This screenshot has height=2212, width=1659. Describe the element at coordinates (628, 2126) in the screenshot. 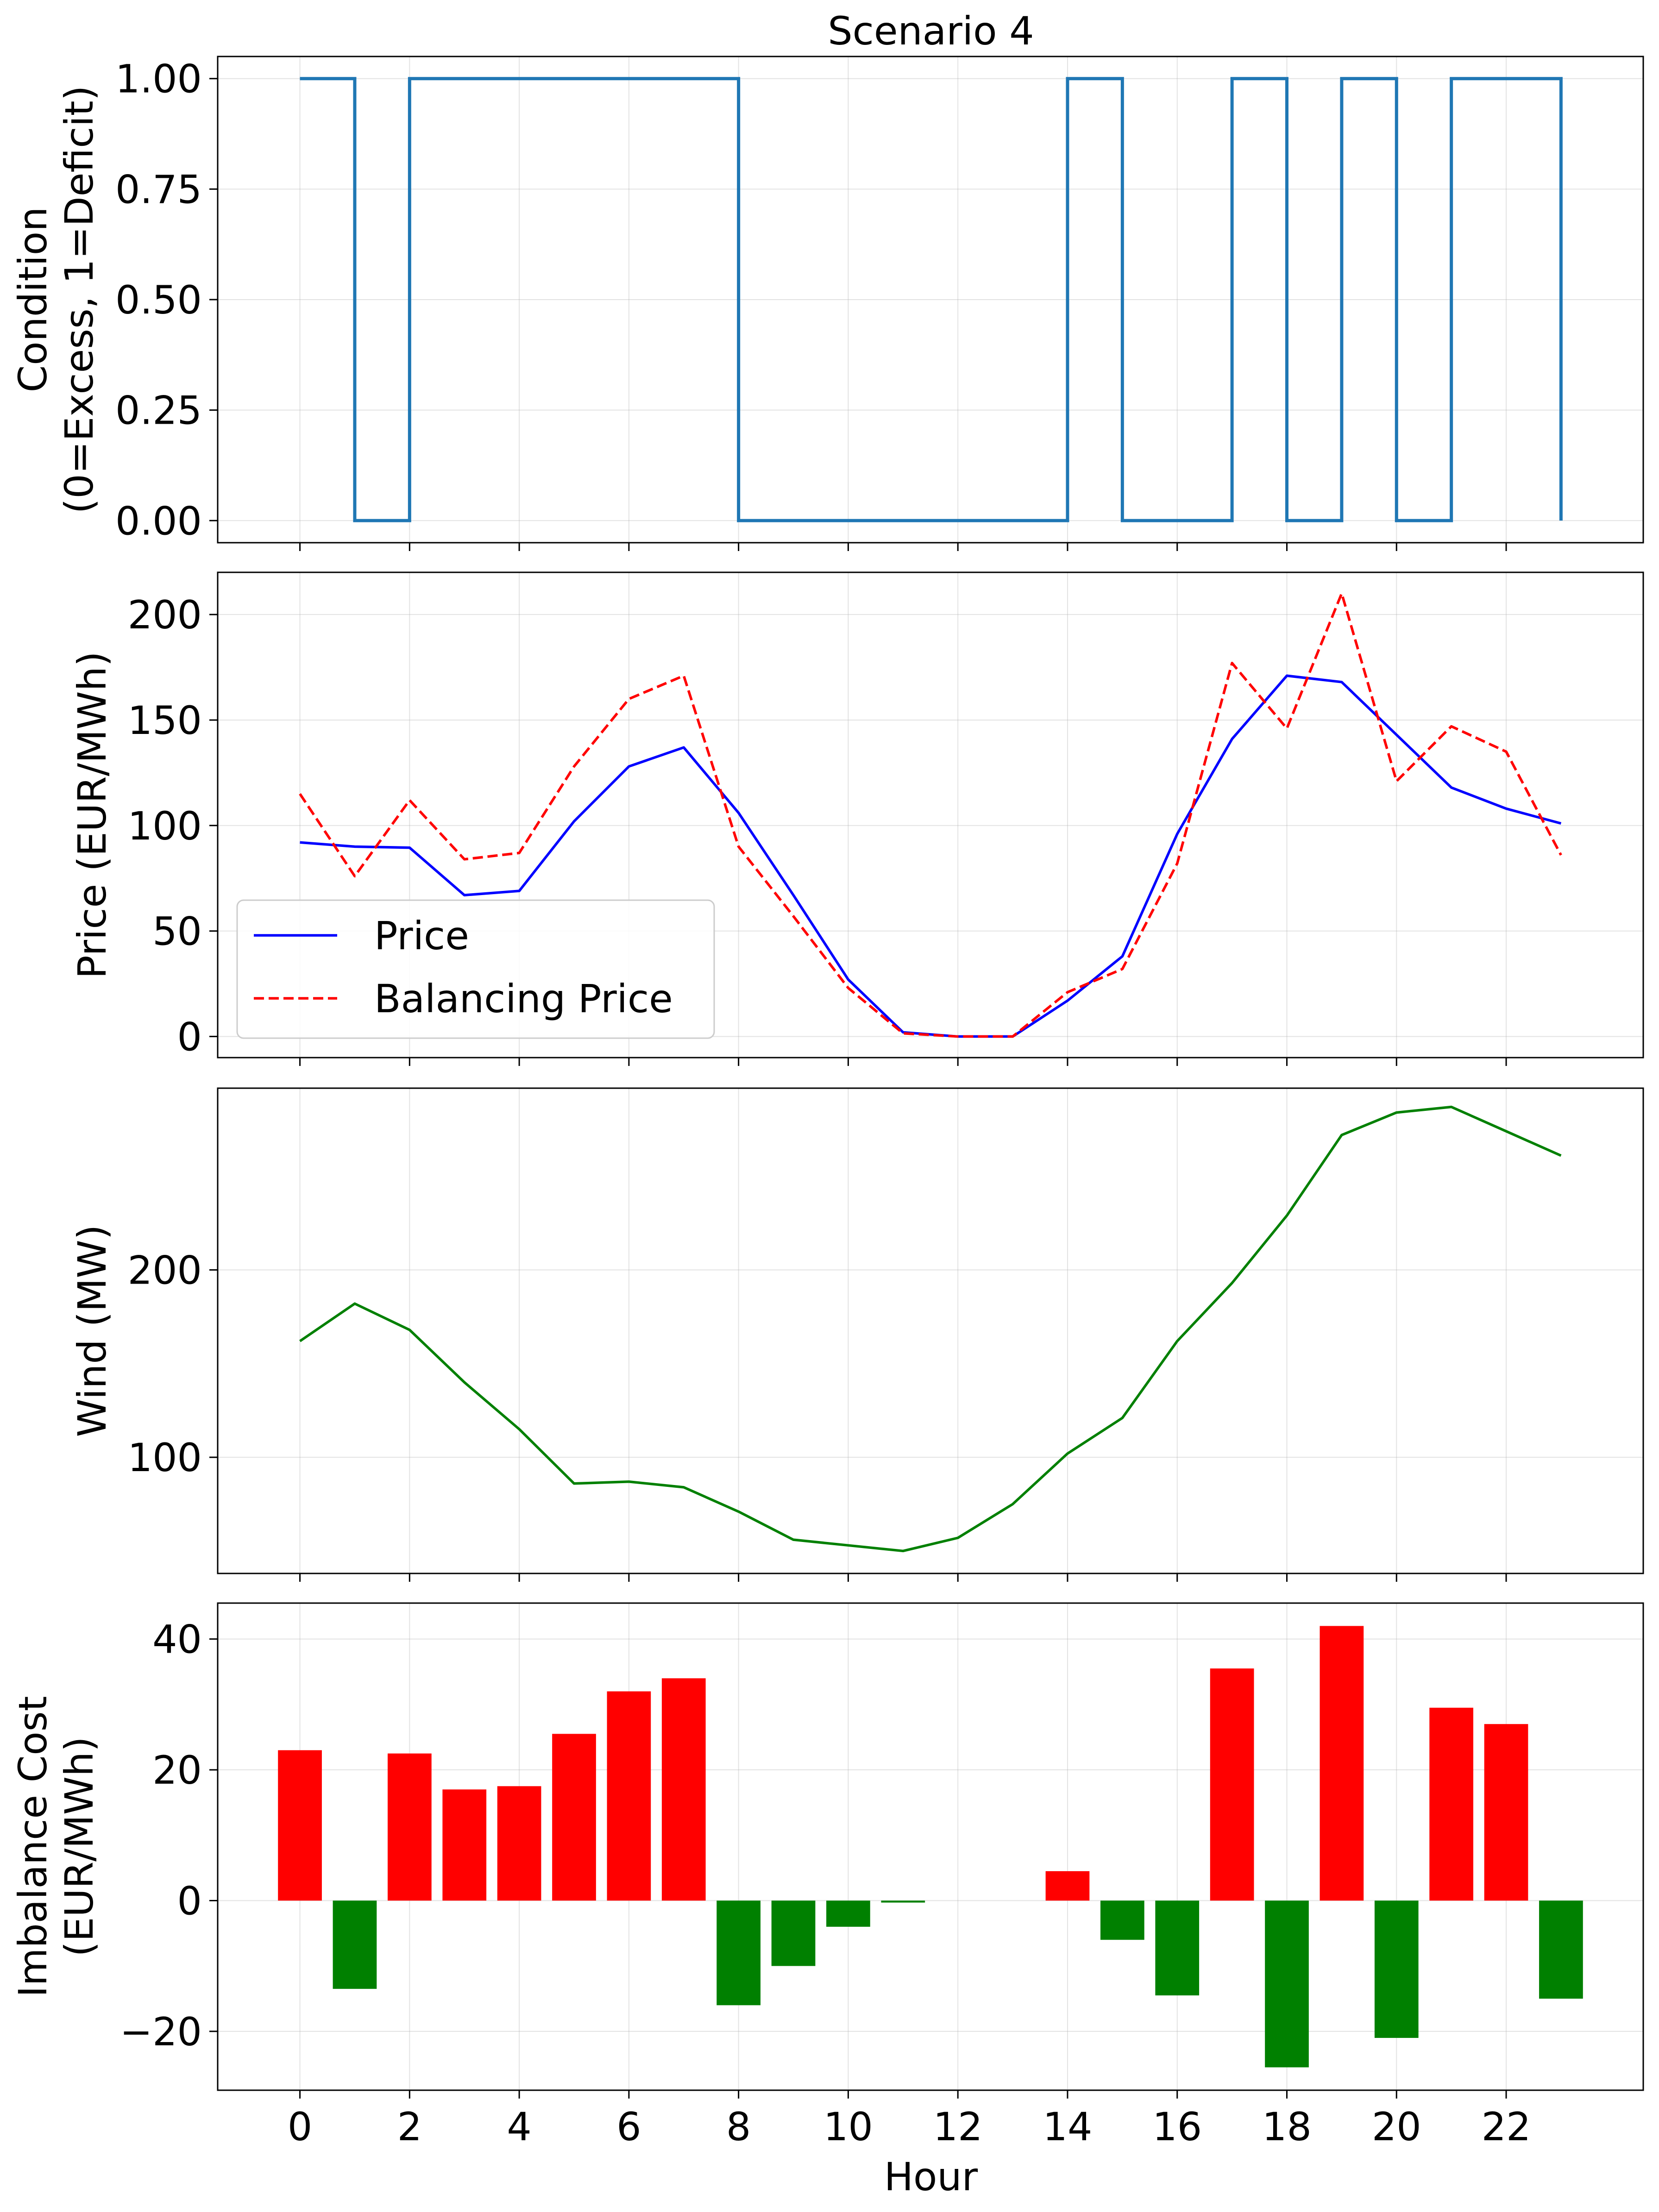

I see `x-tick-label: 6` at that location.